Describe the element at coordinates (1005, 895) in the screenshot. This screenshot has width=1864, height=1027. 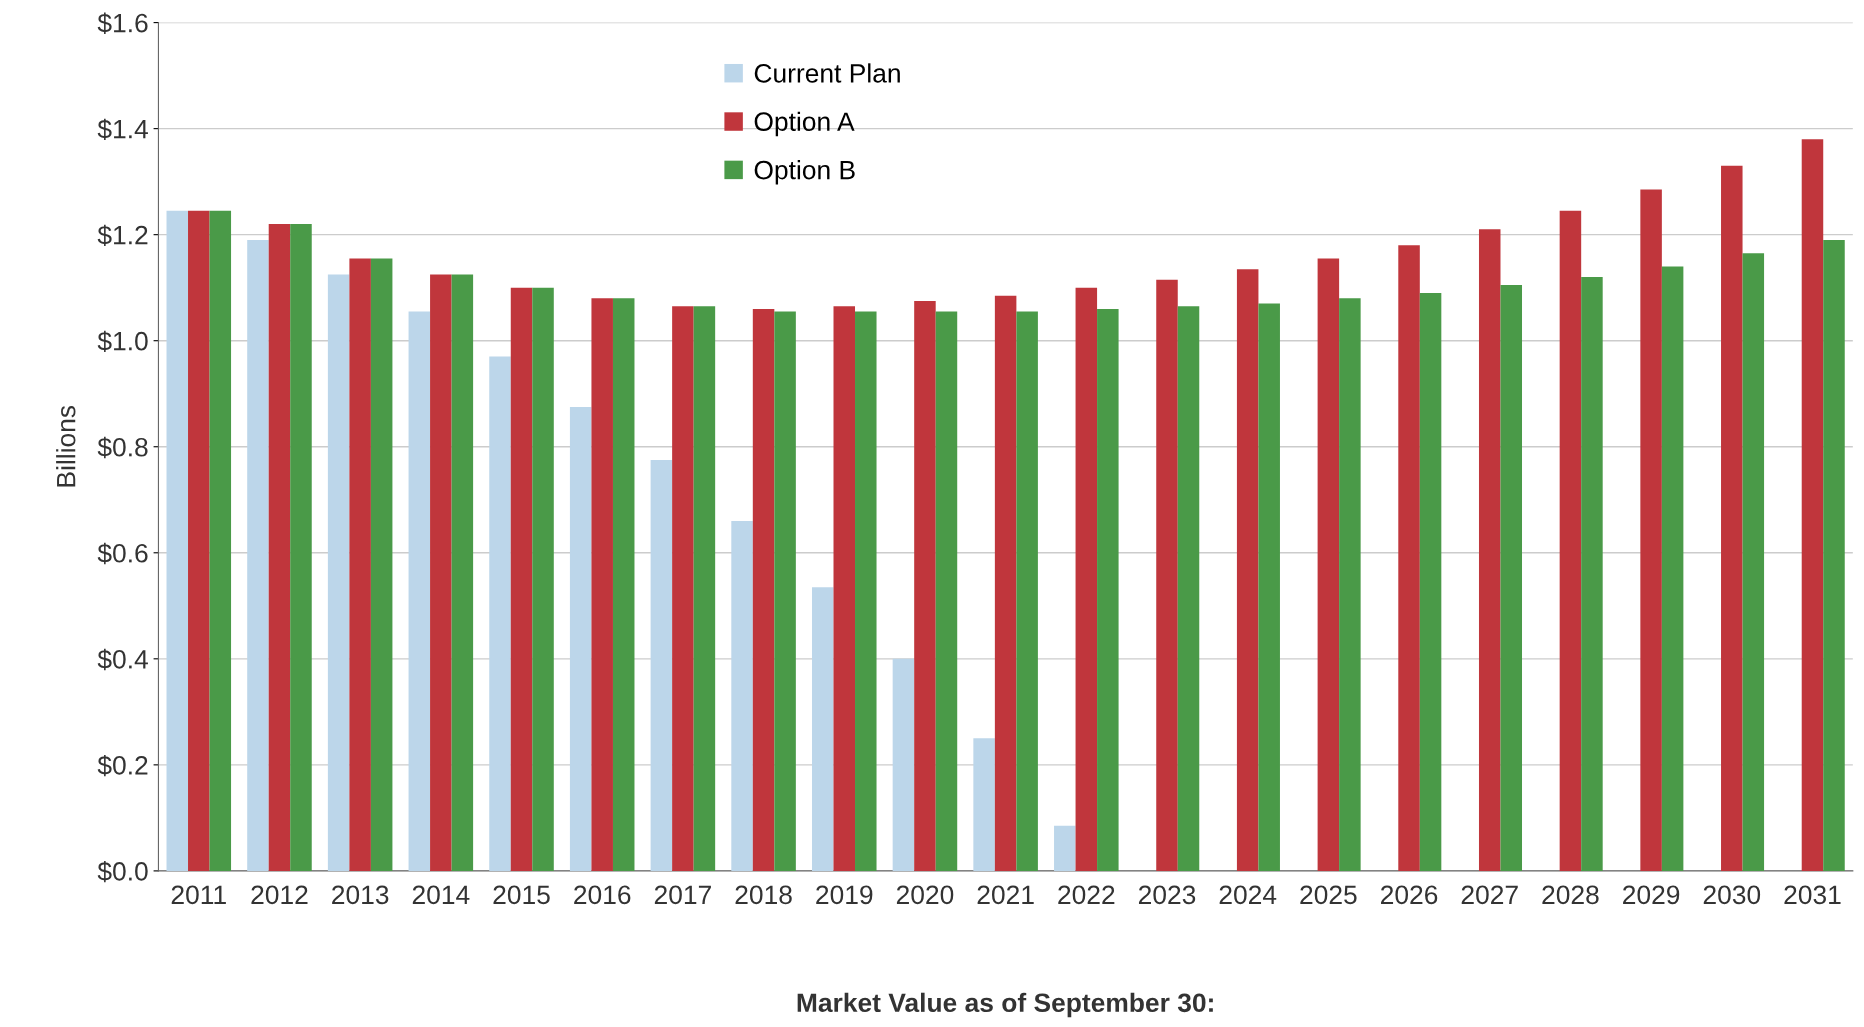
I see `x-tick-label: 2021` at that location.